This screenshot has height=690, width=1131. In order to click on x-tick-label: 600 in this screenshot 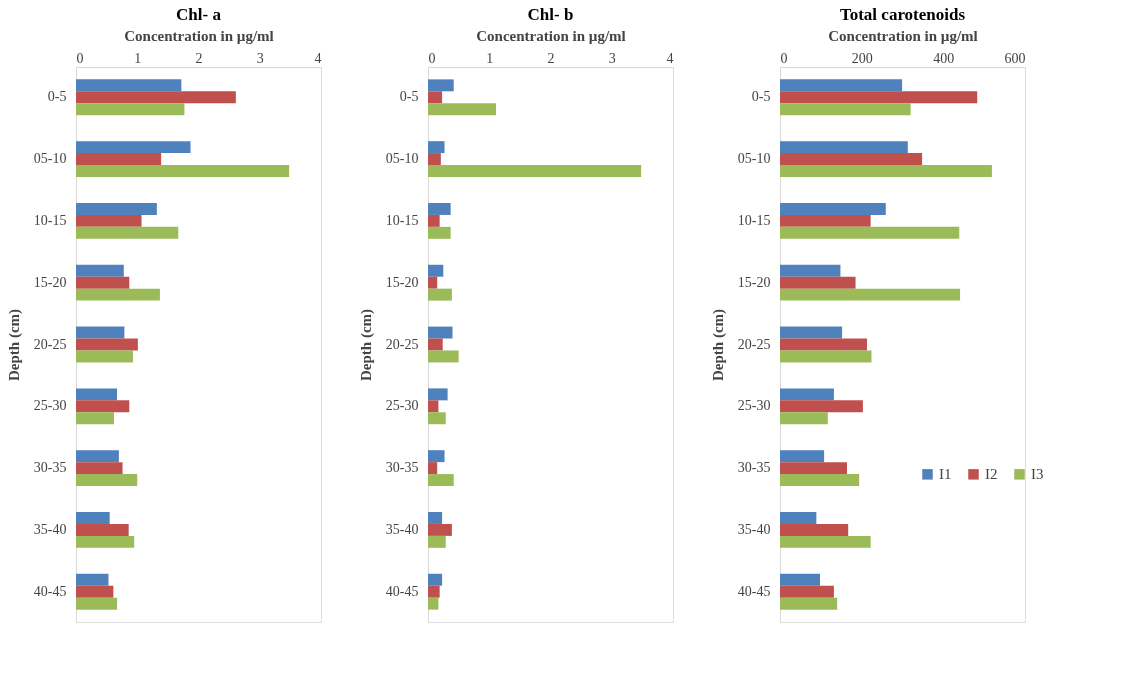, I will do `click(1015, 58)`.